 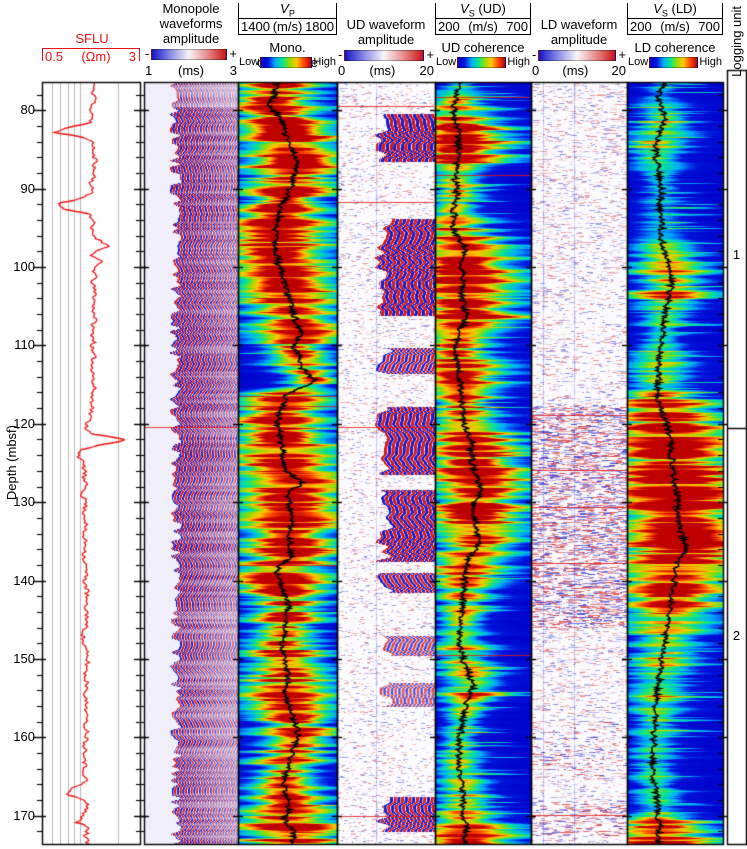 What do you see at coordinates (435, 10) in the screenshot?
I see `vs-ud-box-stub-left` at bounding box center [435, 10].